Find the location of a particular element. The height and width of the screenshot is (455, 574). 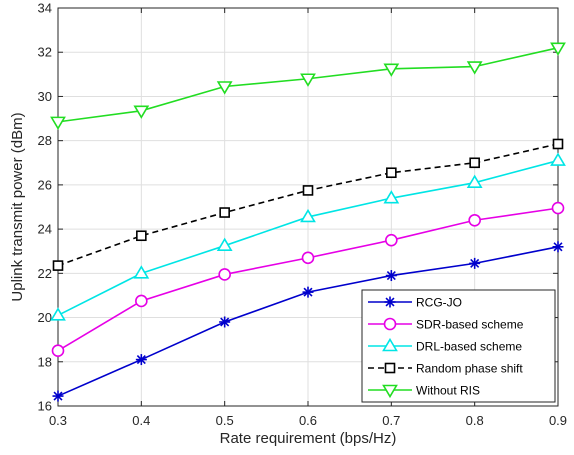

legend-item: Without RIS is located at coordinates (424, 391).